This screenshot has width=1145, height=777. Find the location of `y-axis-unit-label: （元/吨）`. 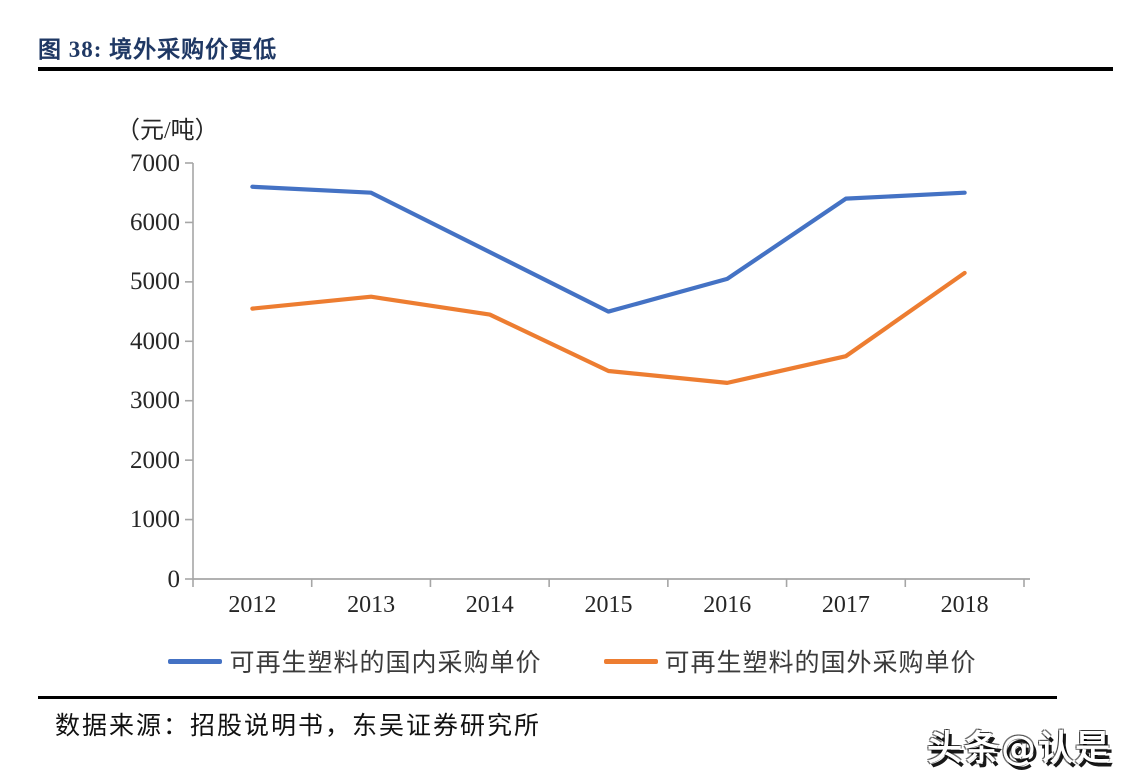

y-axis-unit-label: （元/吨） is located at coordinates (167, 131).